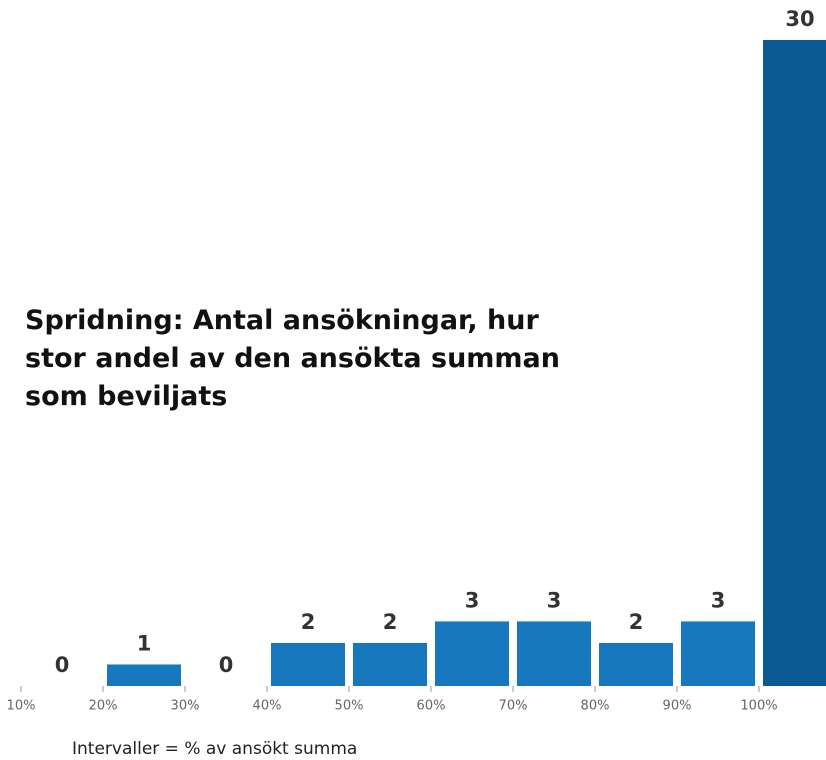 The width and height of the screenshot is (826, 760). What do you see at coordinates (595, 706) in the screenshot?
I see `x-tick-label: 80%` at bounding box center [595, 706].